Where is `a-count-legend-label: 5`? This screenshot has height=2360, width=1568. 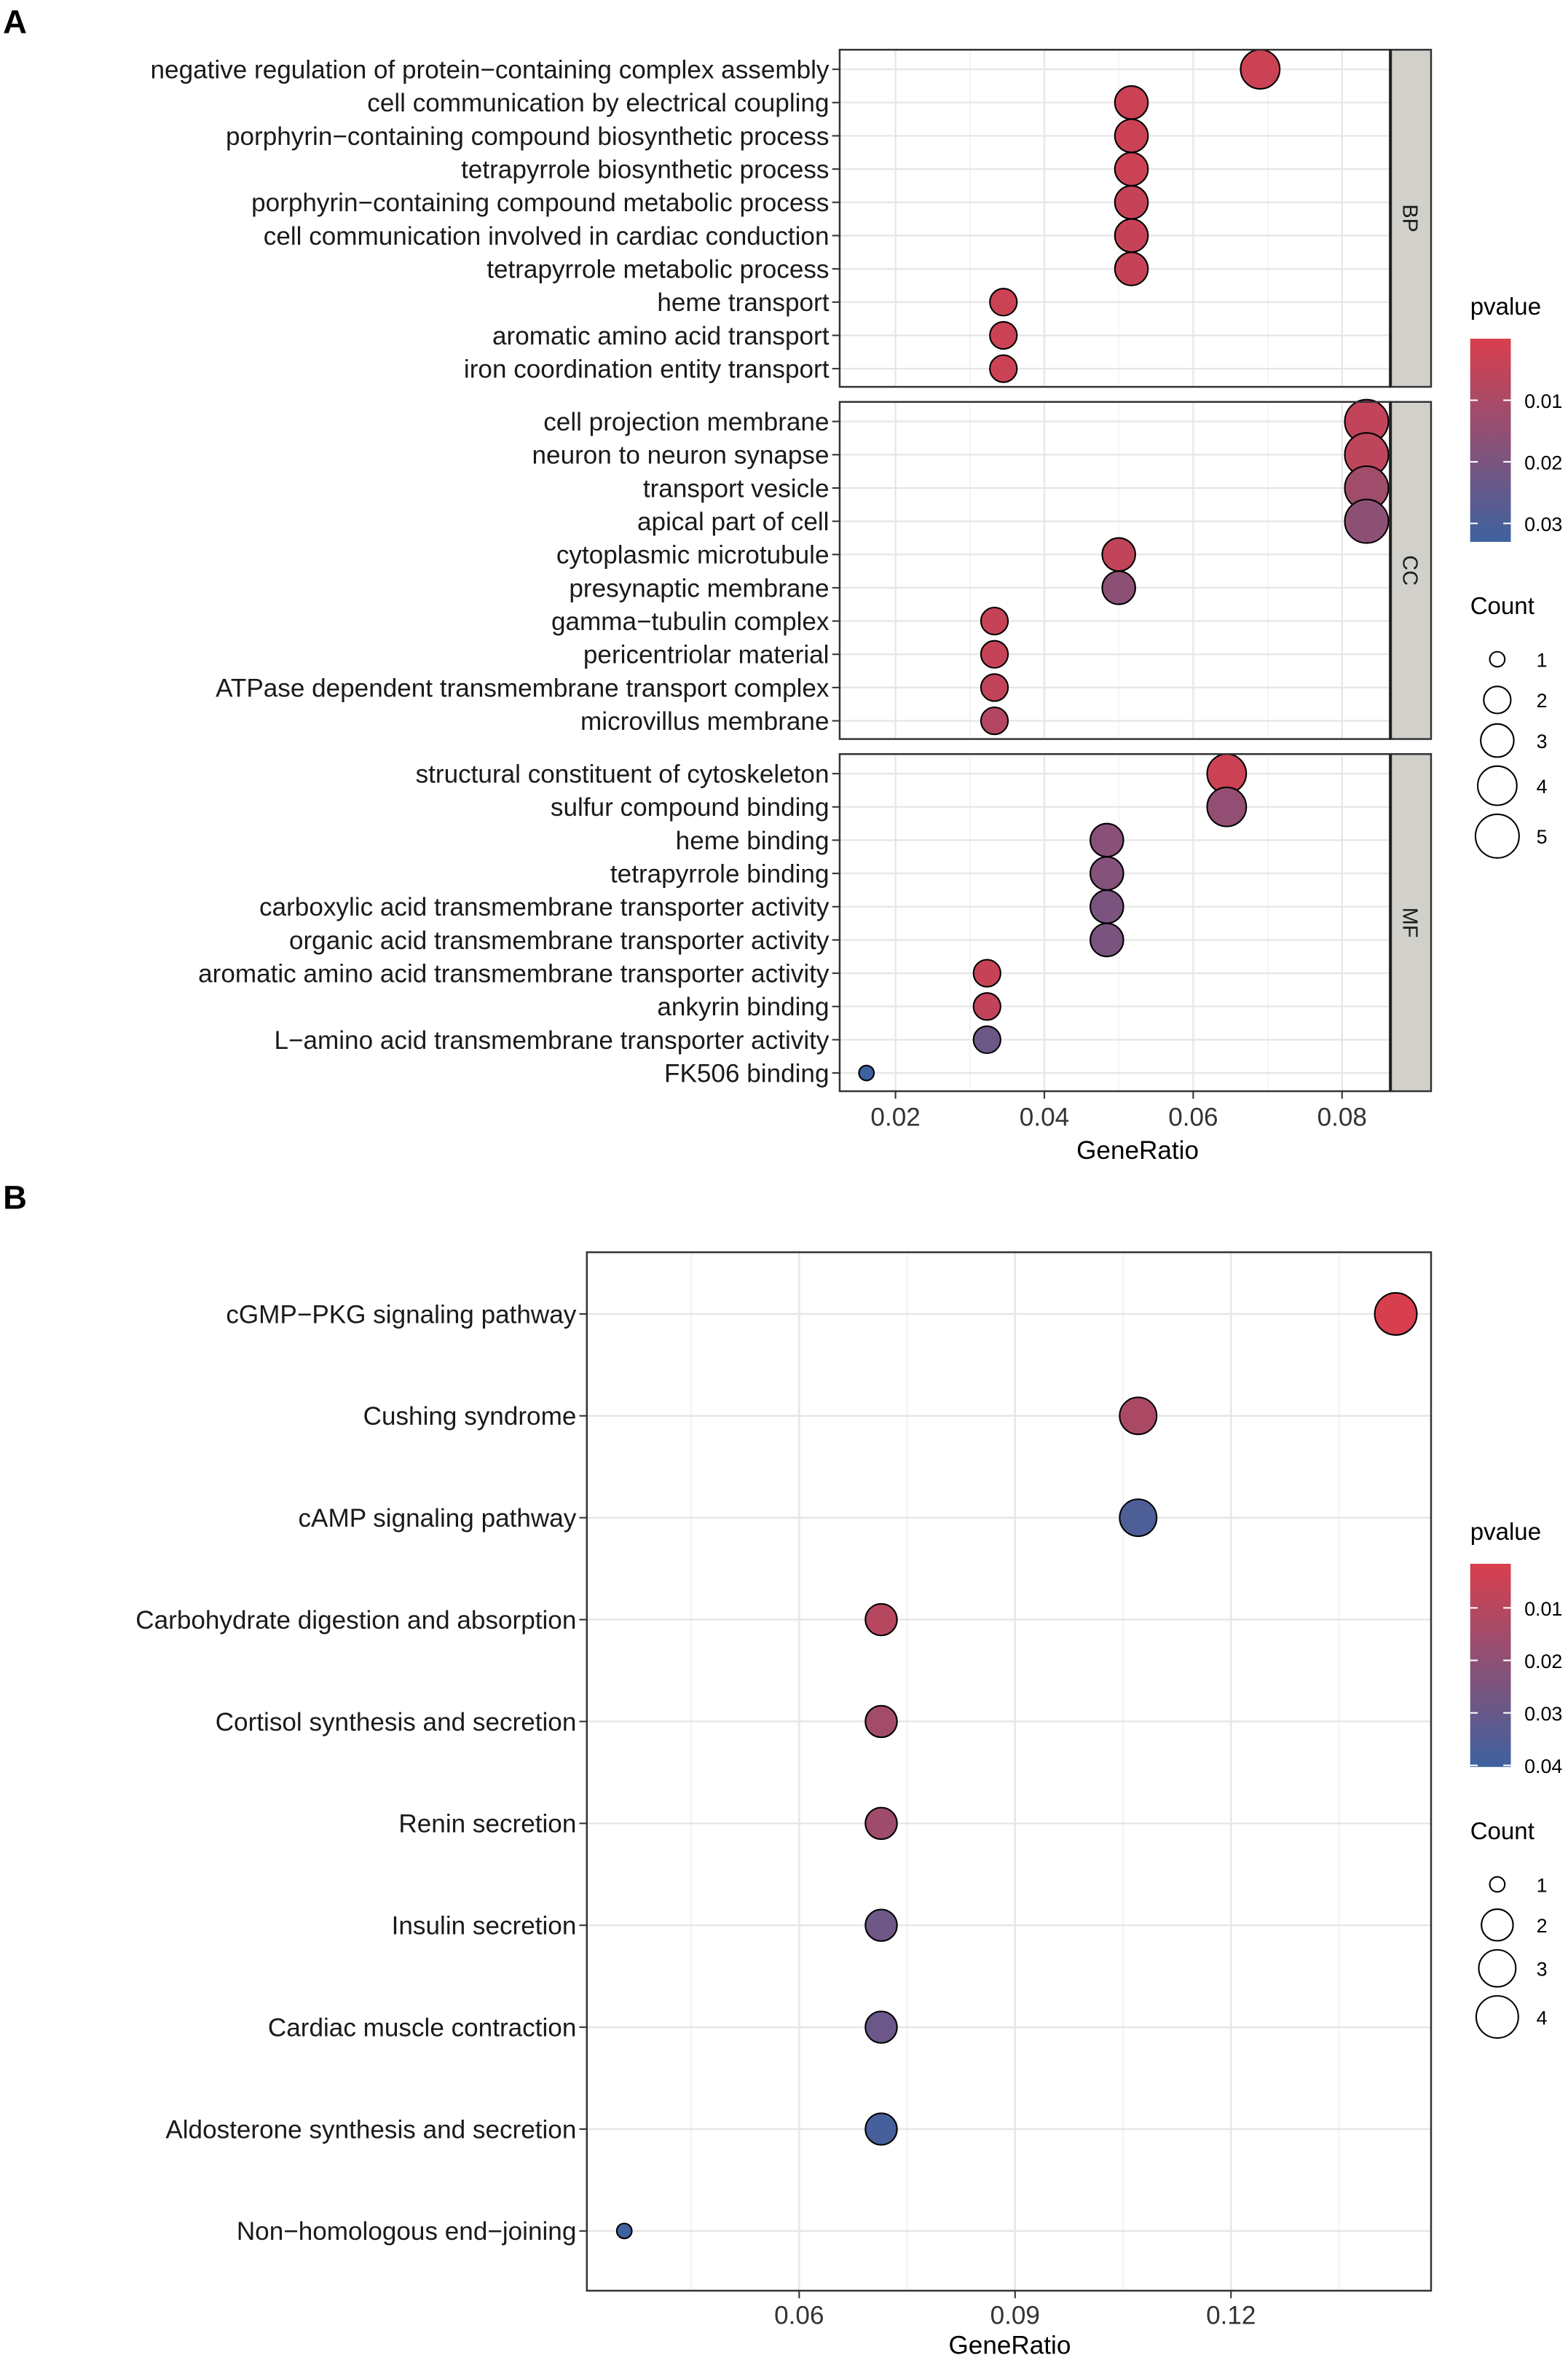 a-count-legend-label: 5 is located at coordinates (1542, 837).